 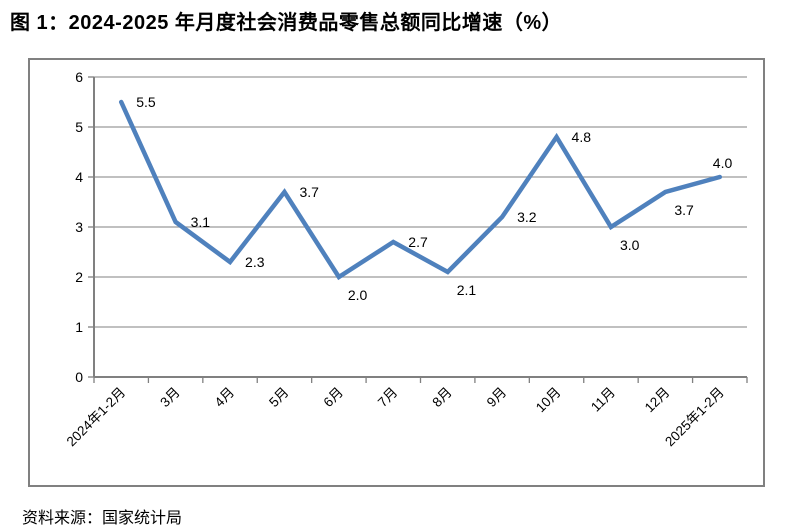 I want to click on x-category-label: 11月, so click(x=603, y=400).